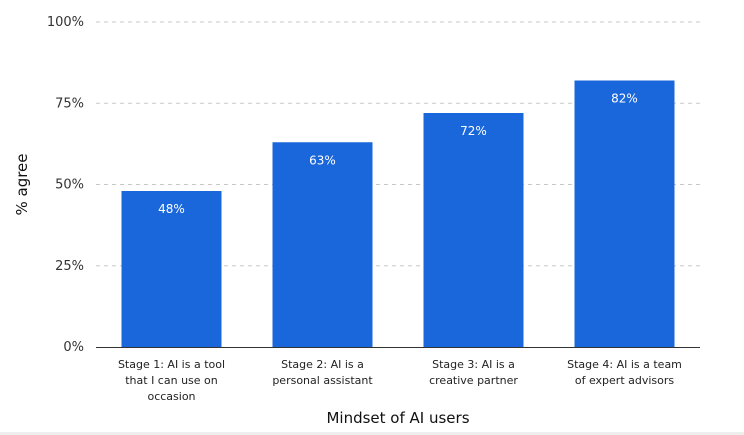 The height and width of the screenshot is (435, 744). Describe the element at coordinates (473, 372) in the screenshot. I see `x-tick-label: Stage 3: AI is a creative partner` at that location.